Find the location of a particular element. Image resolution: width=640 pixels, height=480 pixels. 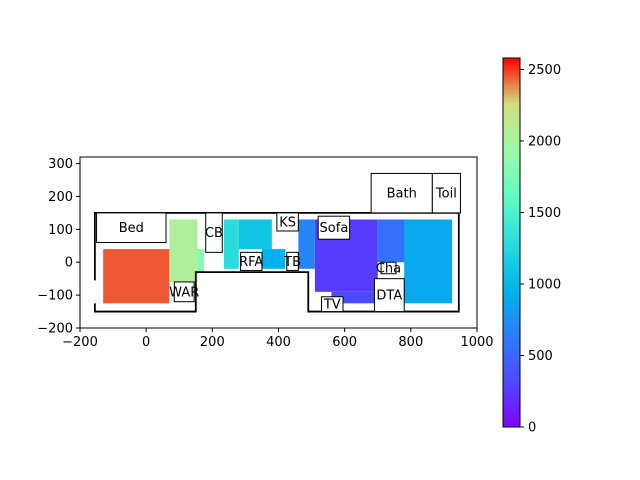

x-tick-label: −200 is located at coordinates (80, 342).